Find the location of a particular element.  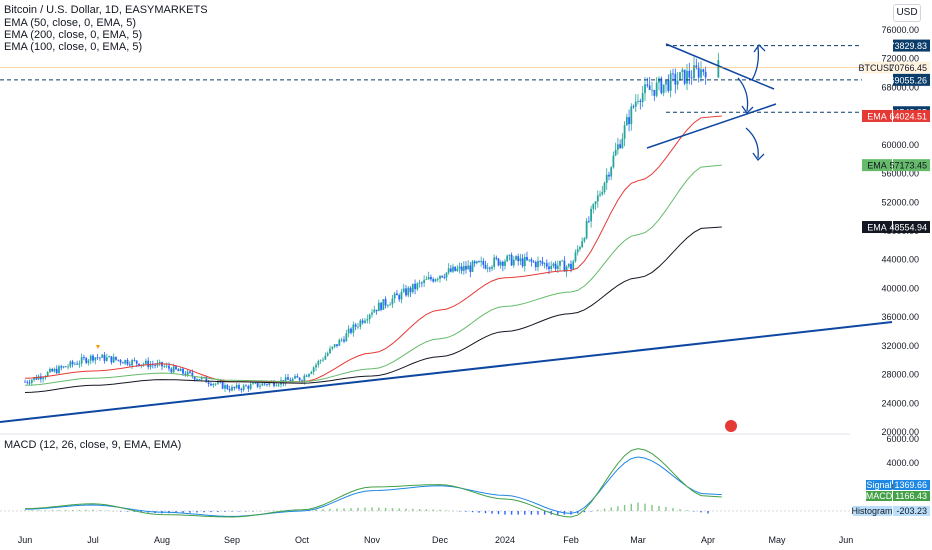

macd-tag-value: 1166.43 is located at coordinates (911, 496).